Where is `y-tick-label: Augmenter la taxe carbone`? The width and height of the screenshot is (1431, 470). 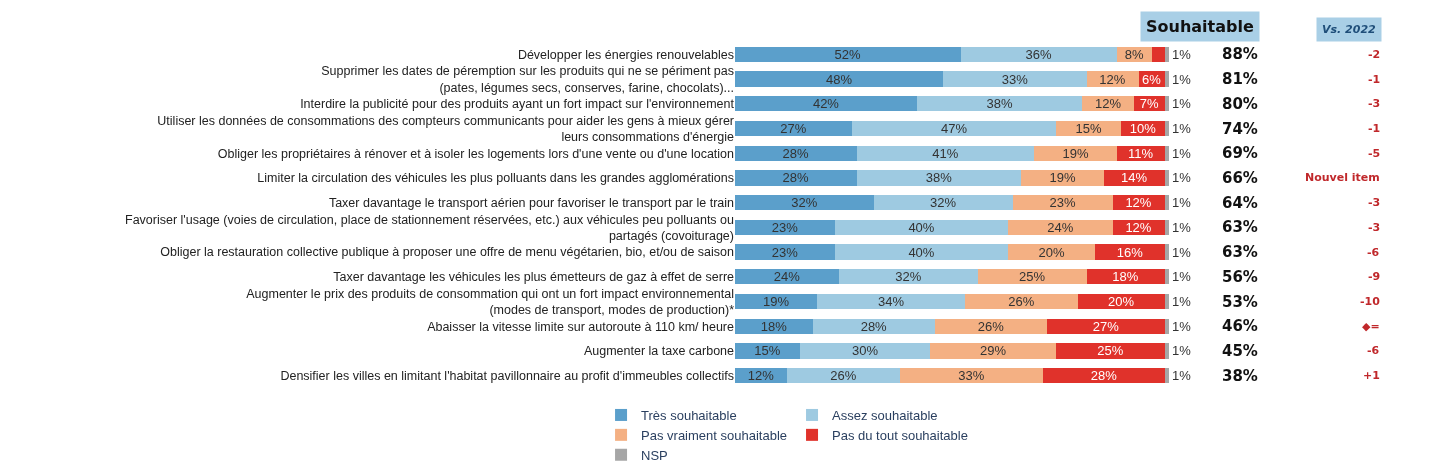 y-tick-label: Augmenter la taxe carbone is located at coordinates (659, 351).